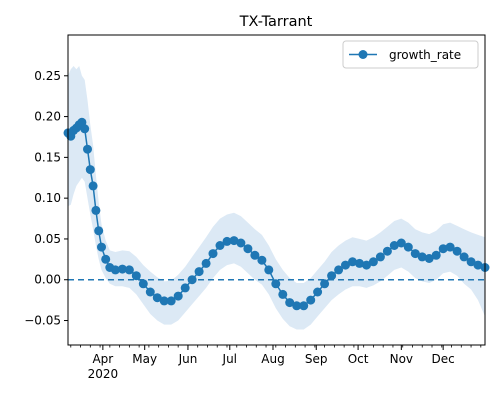 The width and height of the screenshot is (500, 400). Describe the element at coordinates (47, 280) in the screenshot. I see `y-tick-label: 0.00` at that location.